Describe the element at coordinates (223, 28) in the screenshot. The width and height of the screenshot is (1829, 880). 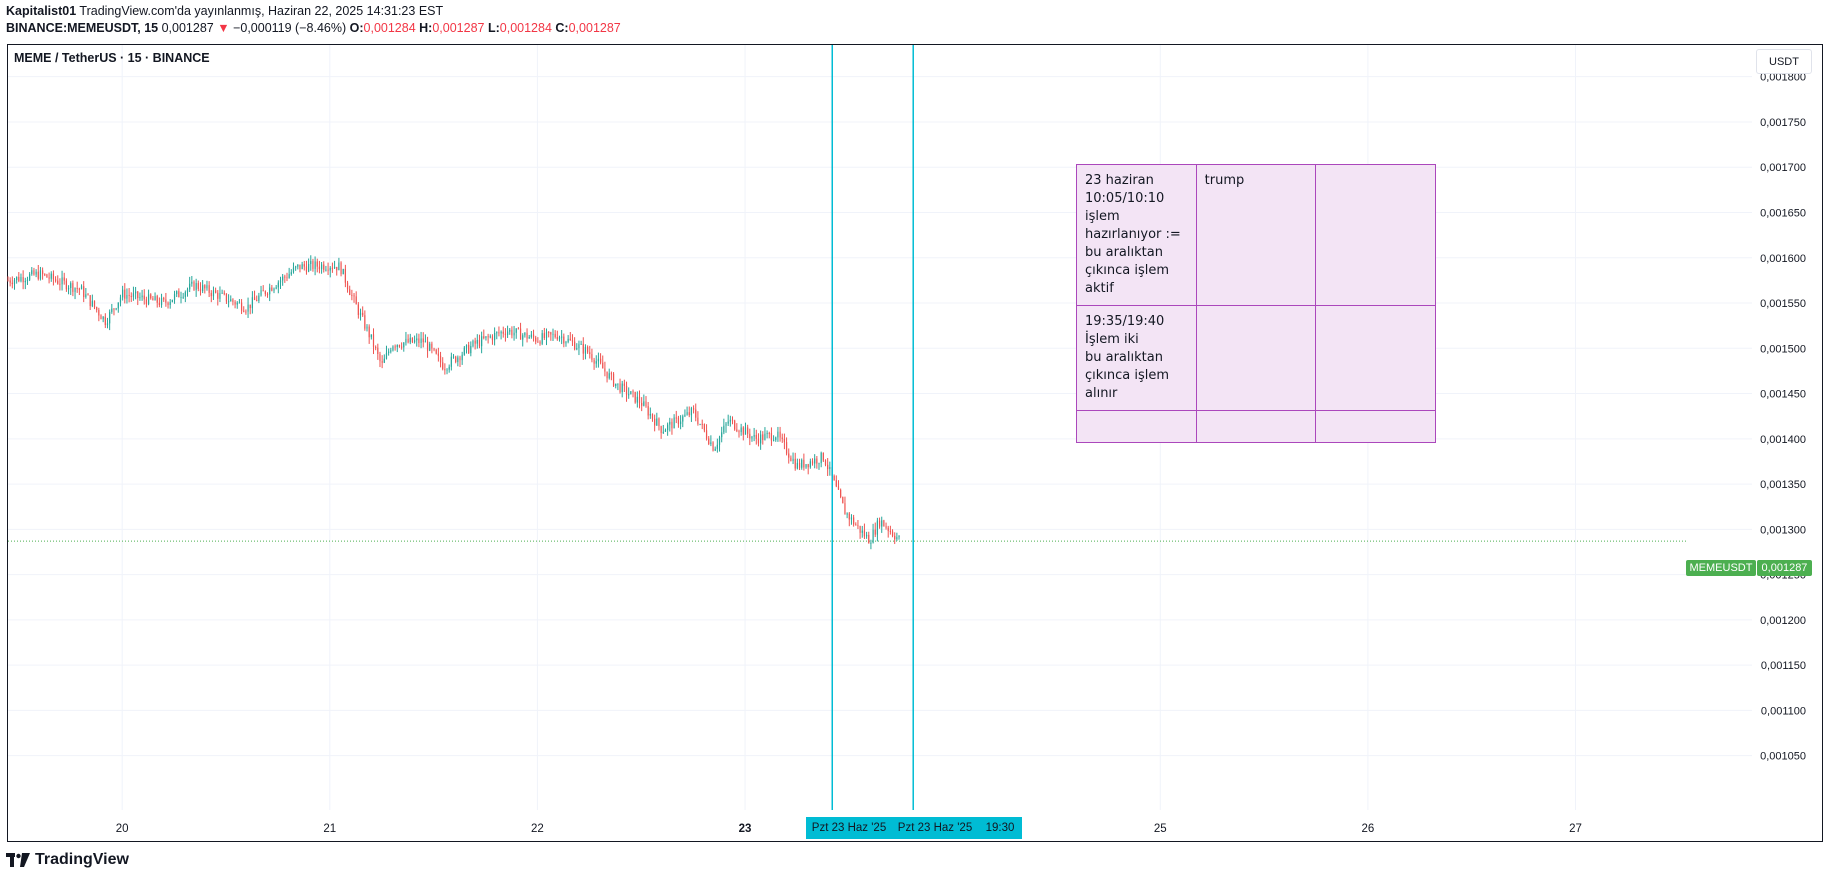
I see `down-arrow-icon: ▼` at that location.